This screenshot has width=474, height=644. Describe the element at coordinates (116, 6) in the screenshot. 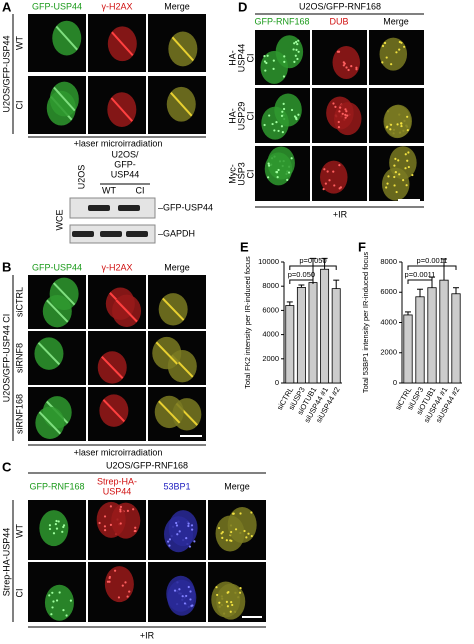

I see `column-header: γ-H2AX` at that location.